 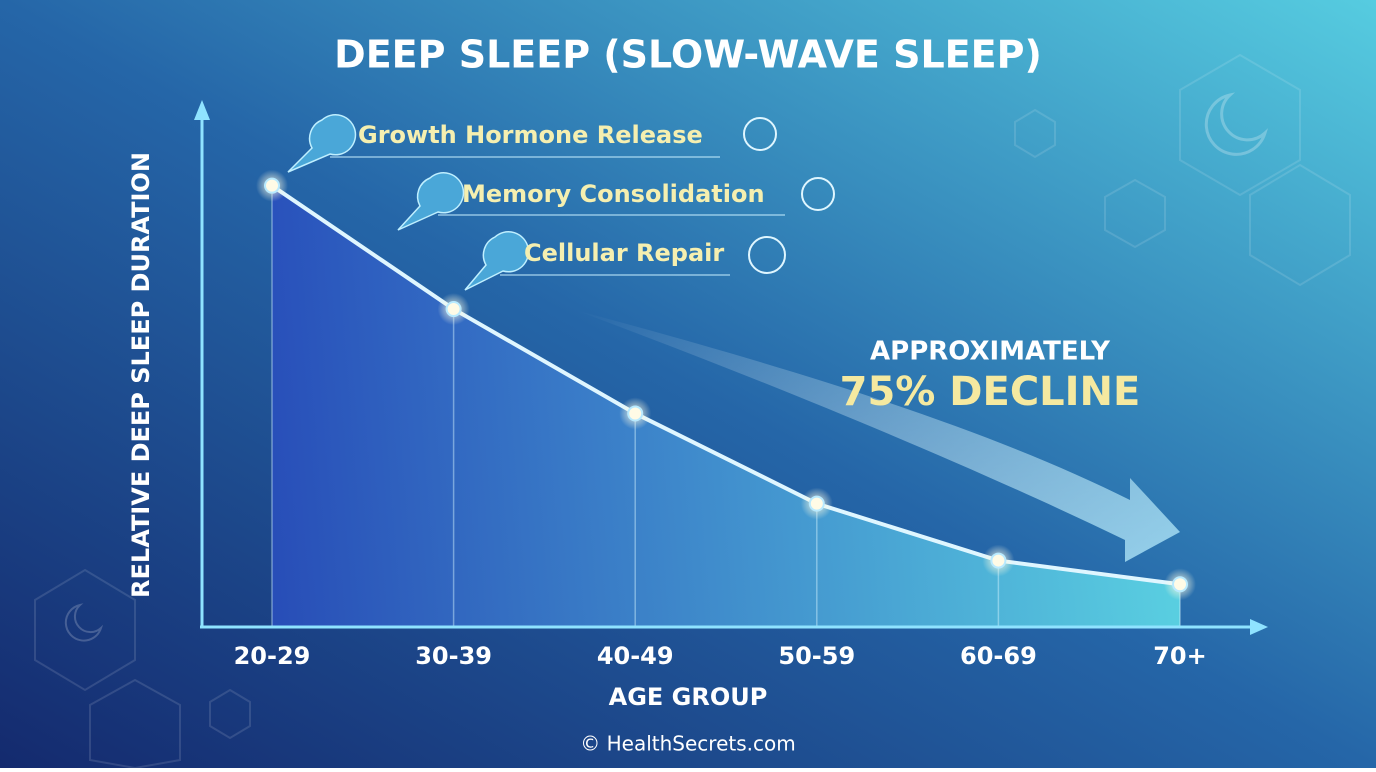 I want to click on annotation: Growth Hormone Release, so click(x=530, y=135).